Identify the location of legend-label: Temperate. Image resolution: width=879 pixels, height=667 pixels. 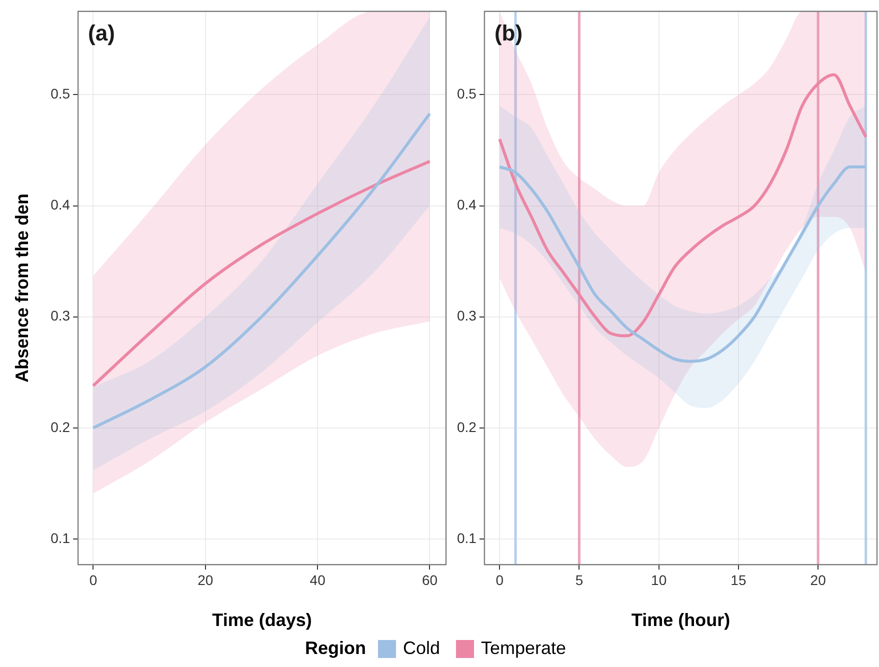
(523, 648).